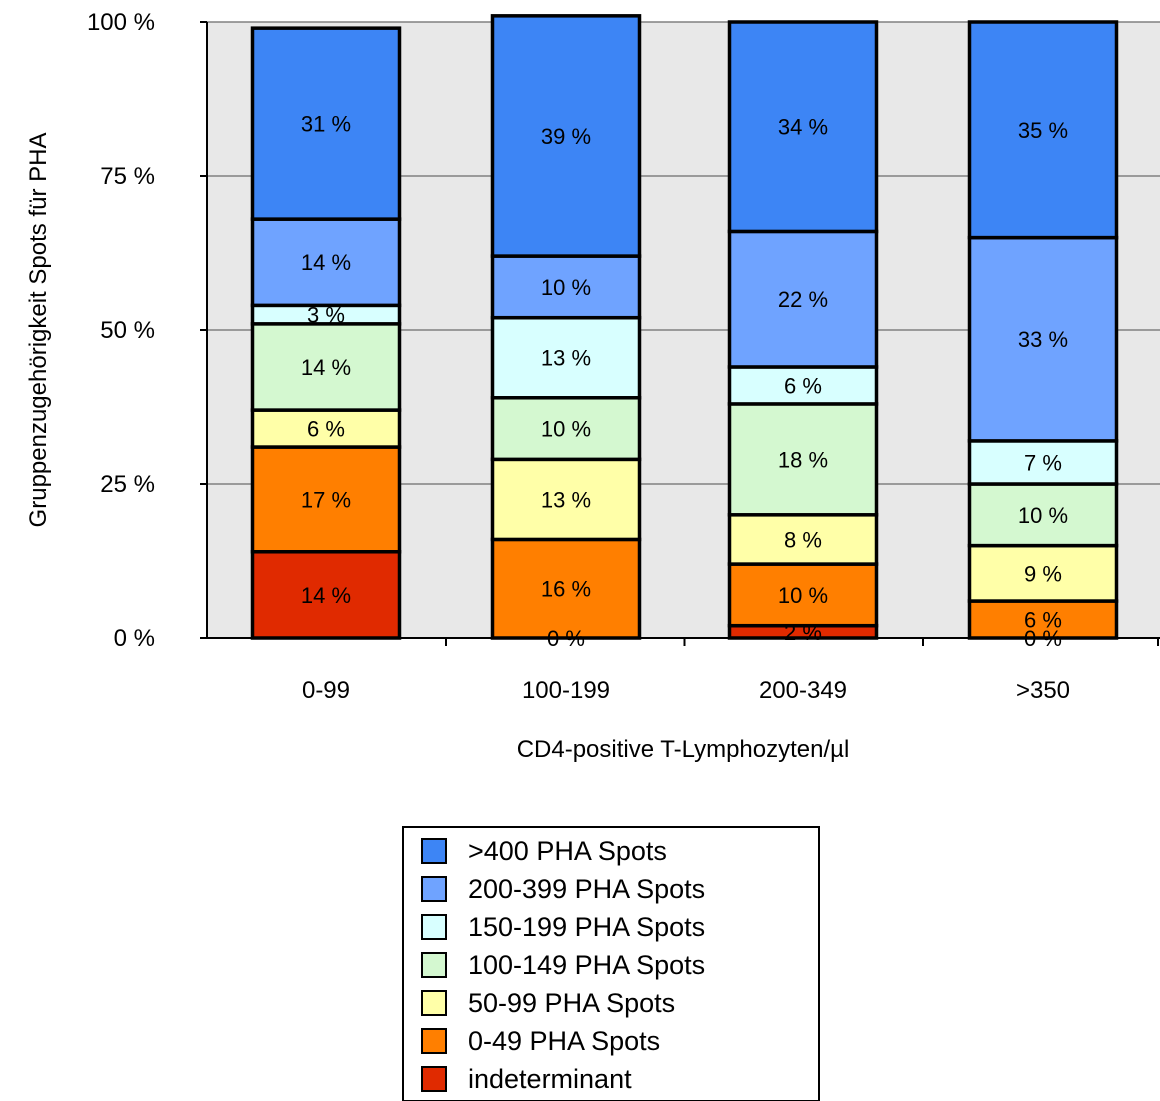  I want to click on legend-entry: 200-399 PHA Spots, so click(586, 889).